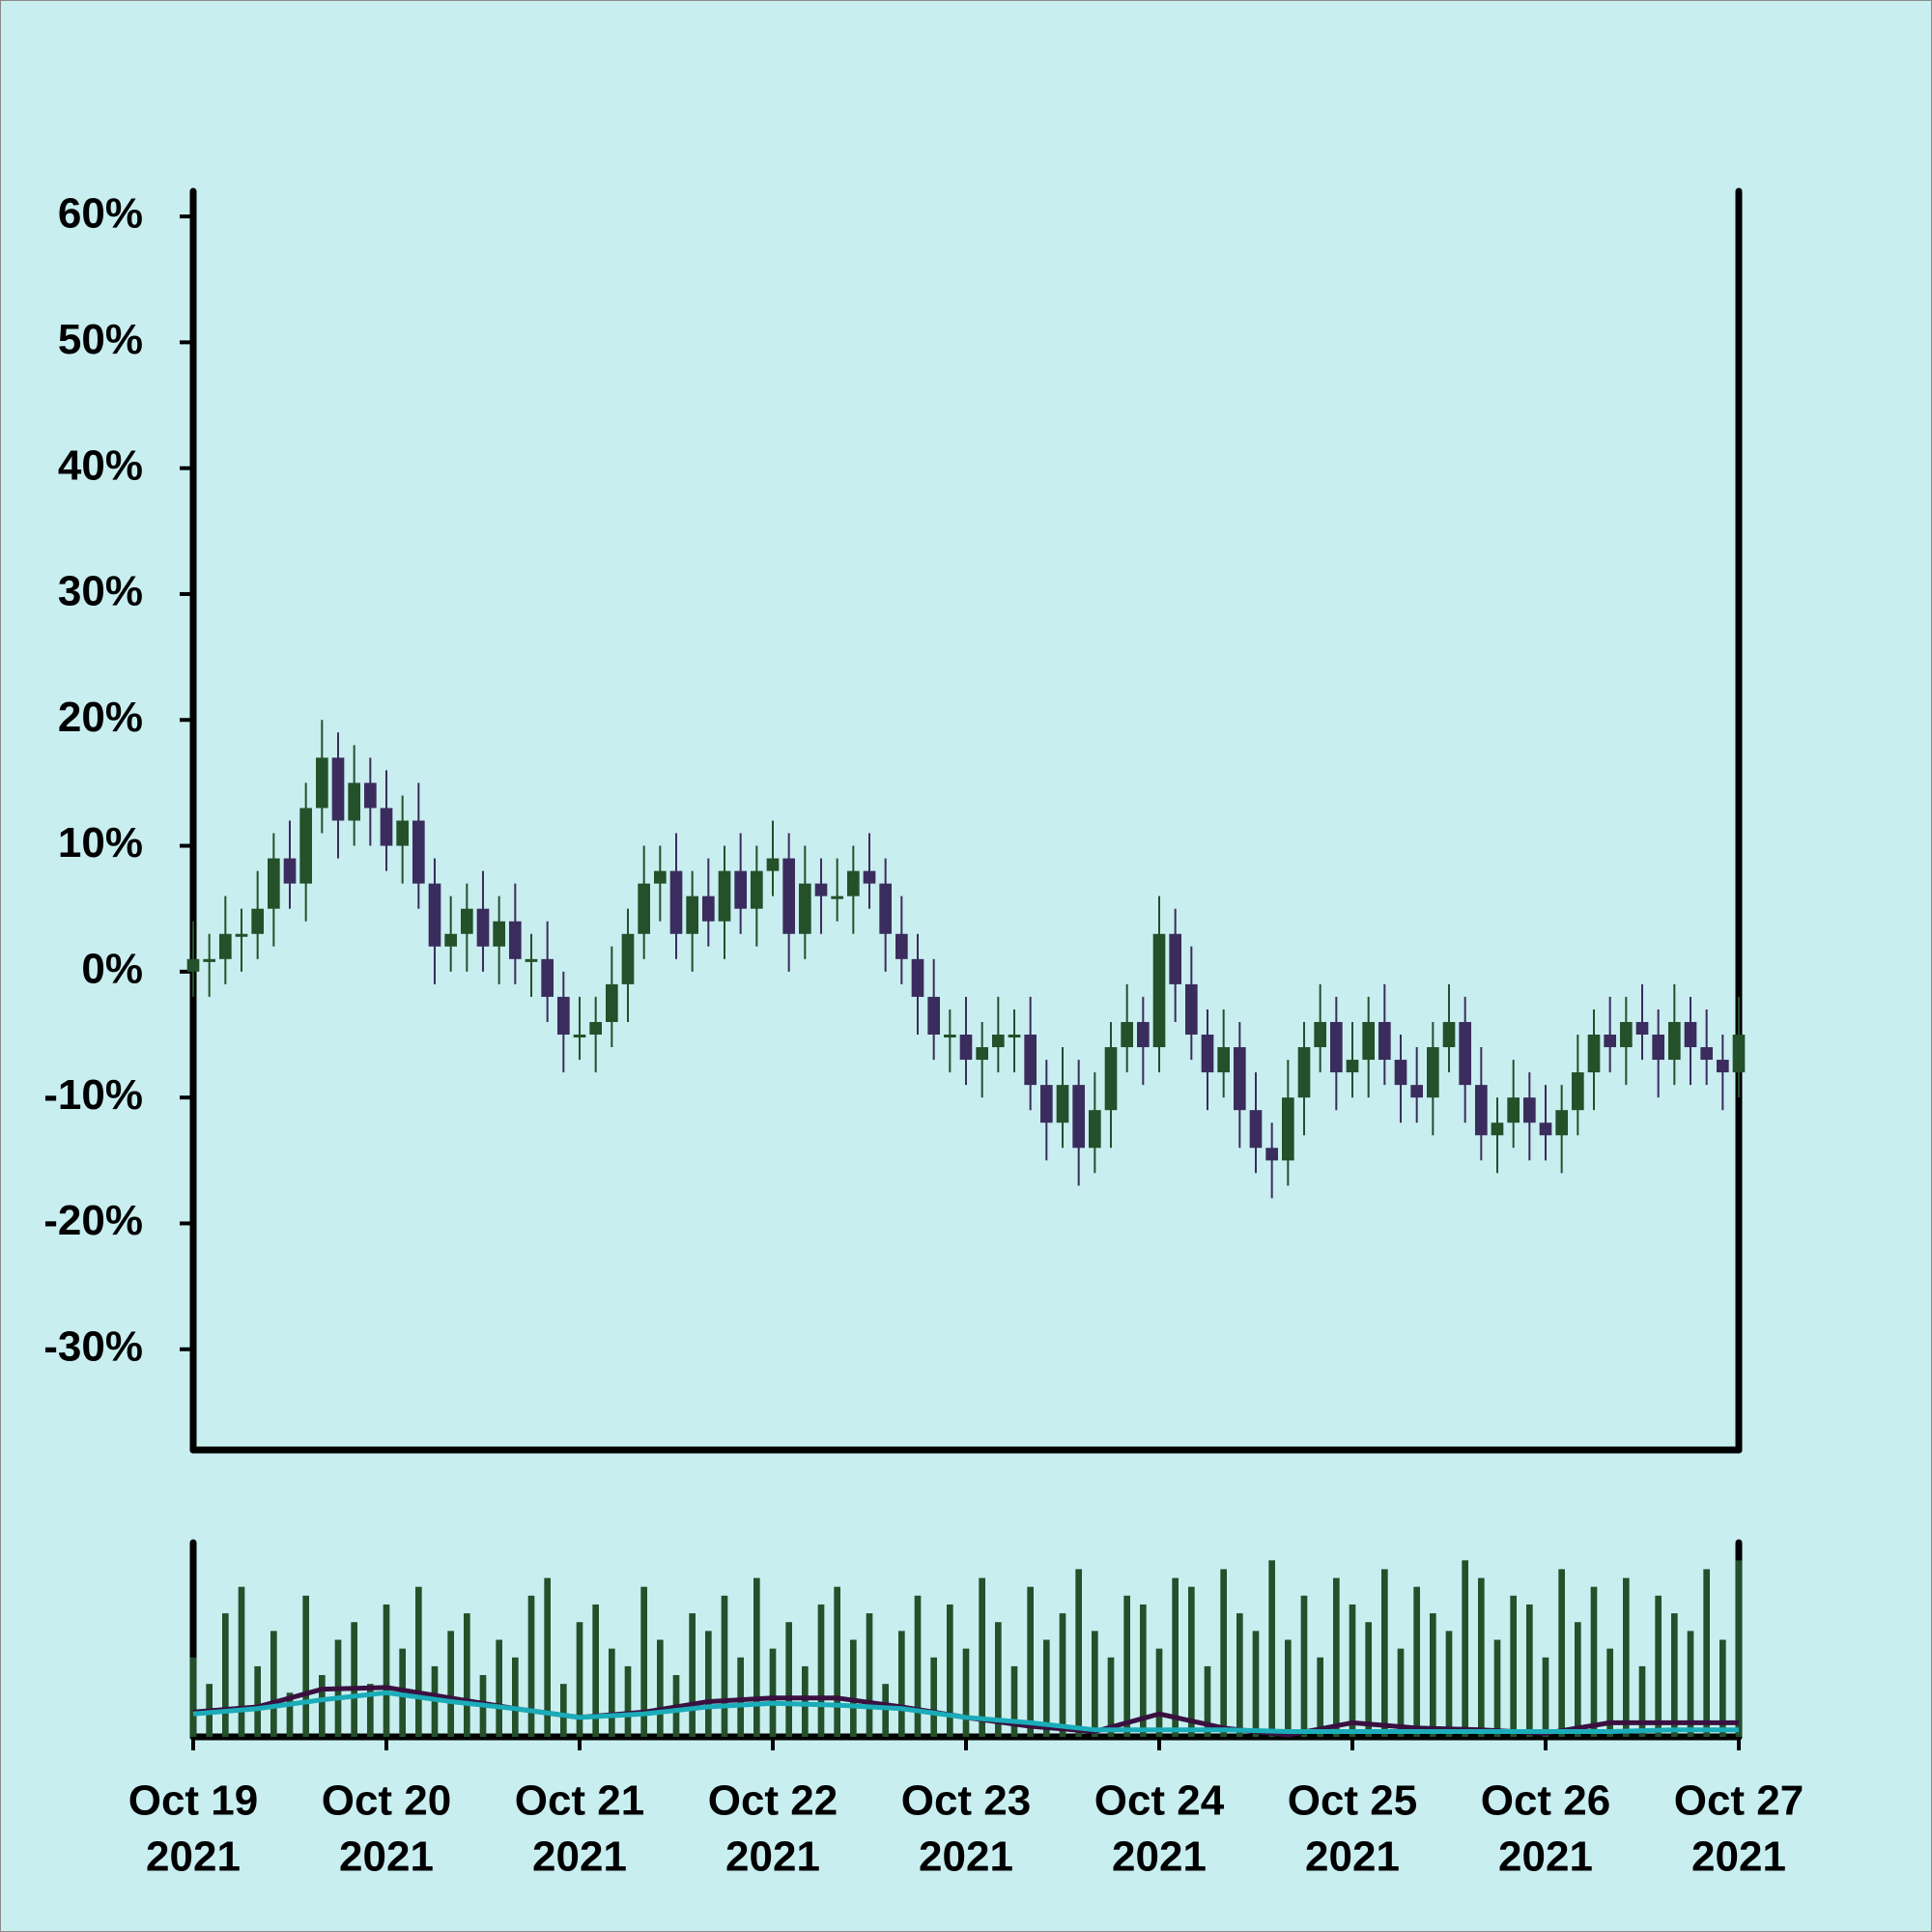 This screenshot has height=1932, width=1932. Describe the element at coordinates (193, 1801) in the screenshot. I see `x-tick-label: Oct 19` at that location.